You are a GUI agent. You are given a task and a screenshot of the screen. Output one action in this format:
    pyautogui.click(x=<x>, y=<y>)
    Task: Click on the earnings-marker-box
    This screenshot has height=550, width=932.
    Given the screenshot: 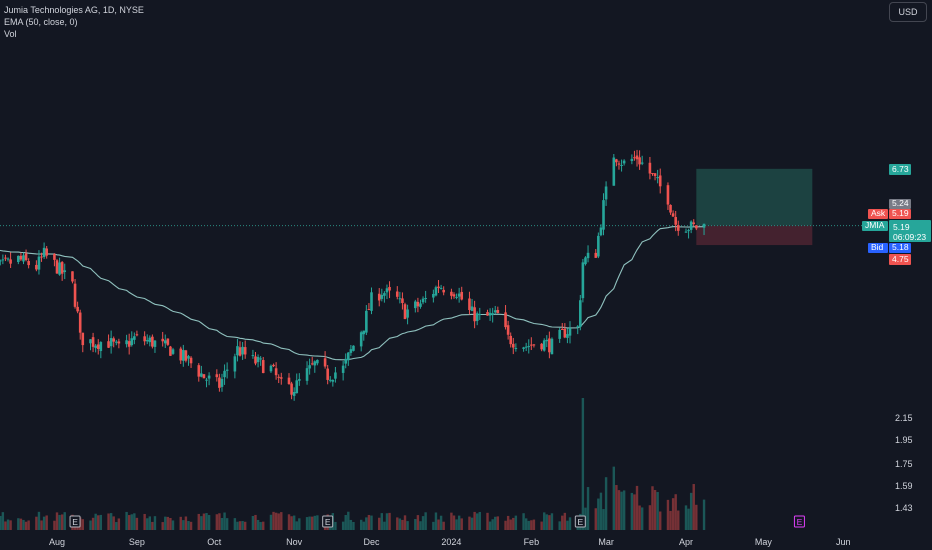 What is the action you would take?
    pyautogui.click(x=799, y=521)
    